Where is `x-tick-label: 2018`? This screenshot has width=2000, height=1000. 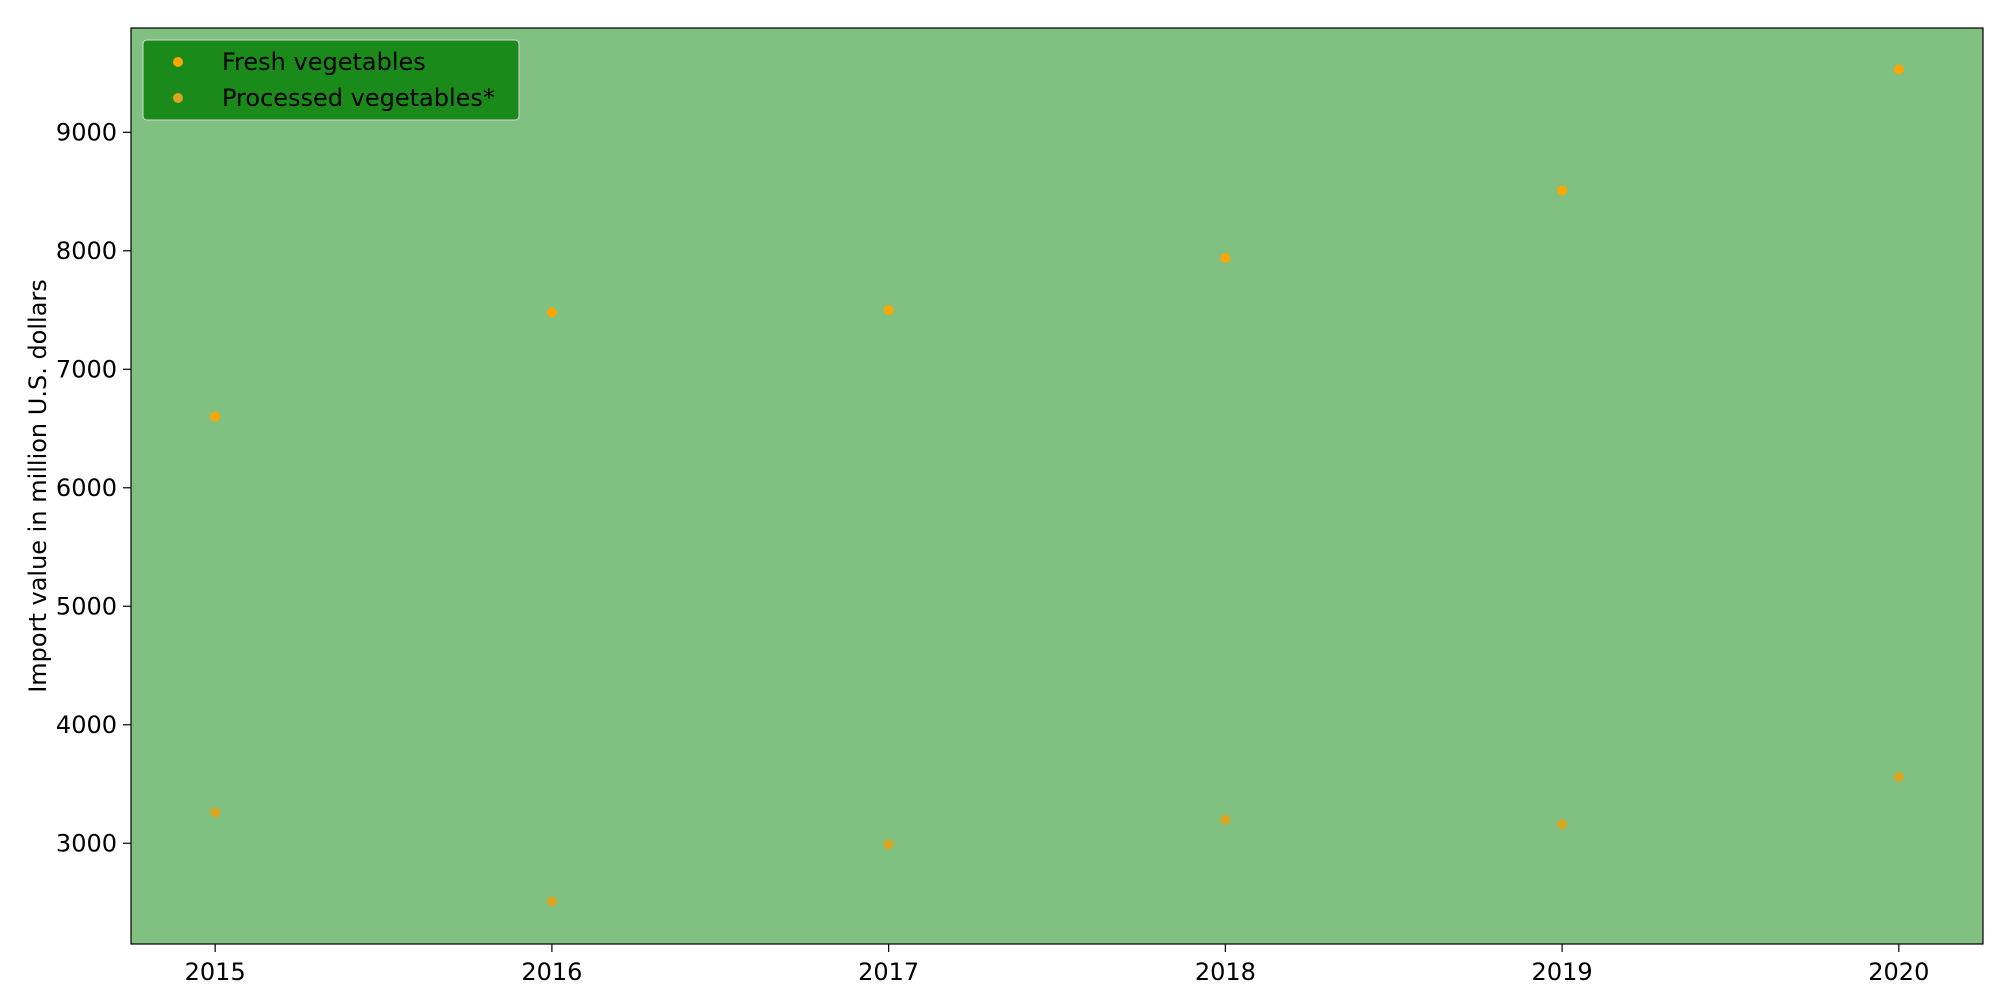 x-tick-label: 2018 is located at coordinates (1225, 972).